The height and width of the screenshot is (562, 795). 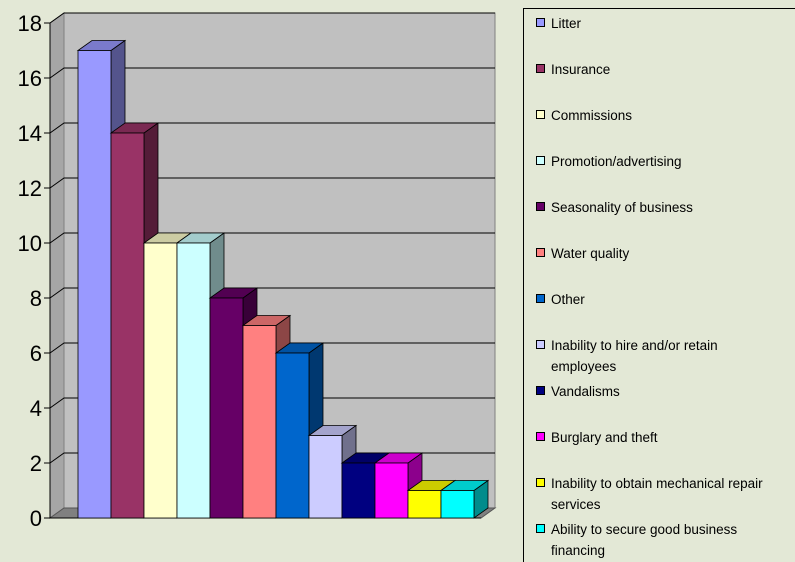 I want to click on y-tick-label: 0, so click(x=36, y=518).